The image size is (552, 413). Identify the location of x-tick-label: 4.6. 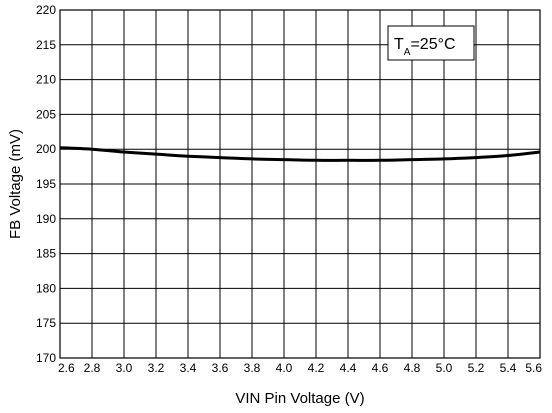
(380, 368).